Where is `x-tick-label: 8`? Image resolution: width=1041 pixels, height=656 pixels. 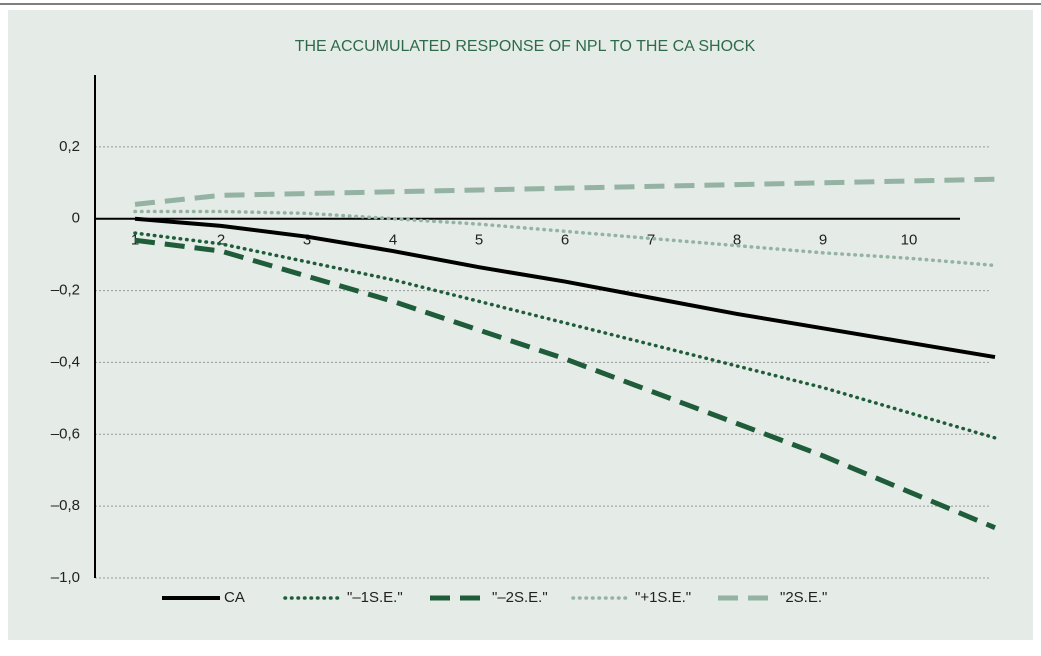
x-tick-label: 8 is located at coordinates (737, 240).